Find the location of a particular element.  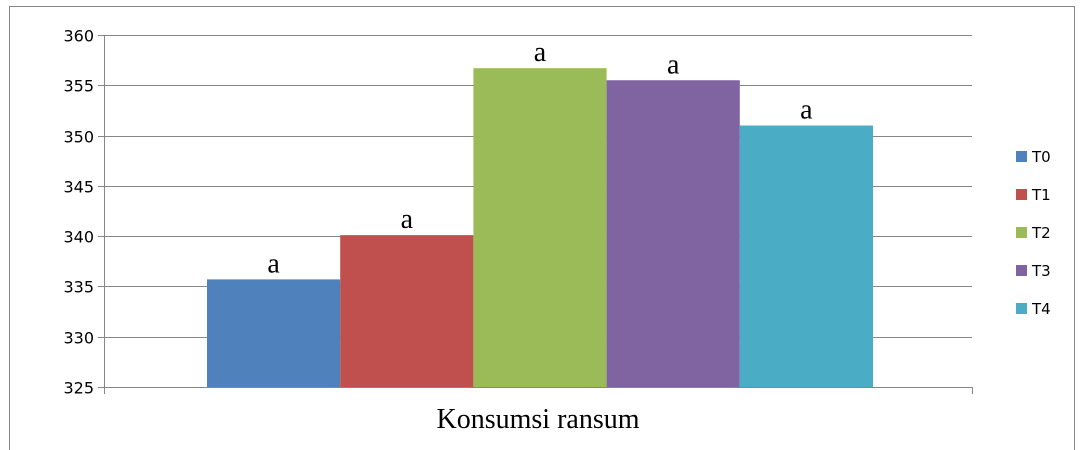

y-tick-label: 360 is located at coordinates (78, 36).